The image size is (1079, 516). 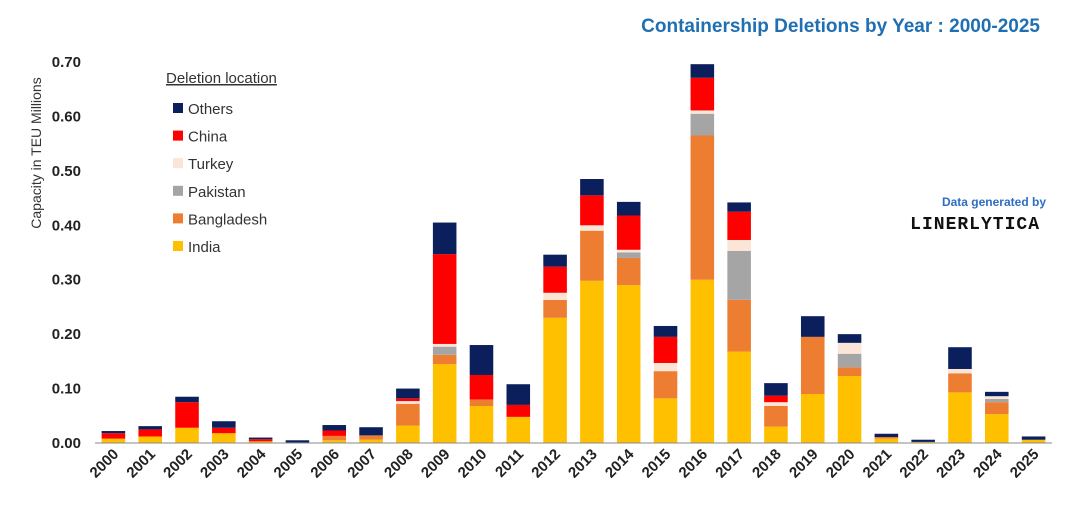 What do you see at coordinates (849, 372) in the screenshot?
I see `bar-segment-bangladesh-2020` at bounding box center [849, 372].